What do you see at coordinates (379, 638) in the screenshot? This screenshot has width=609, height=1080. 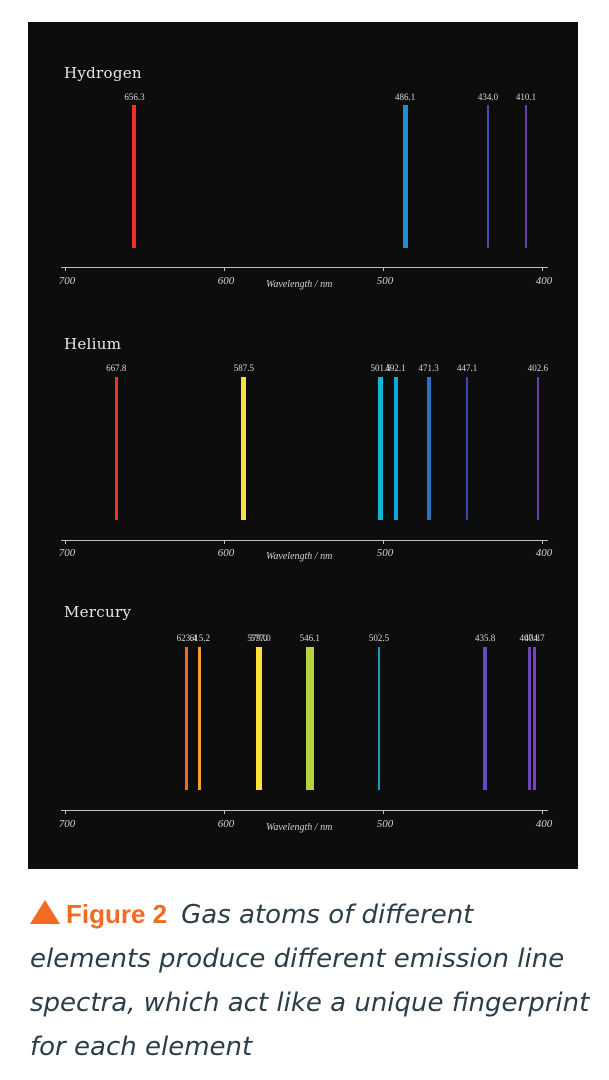 I see `emission-line-label: 502.5` at bounding box center [379, 638].